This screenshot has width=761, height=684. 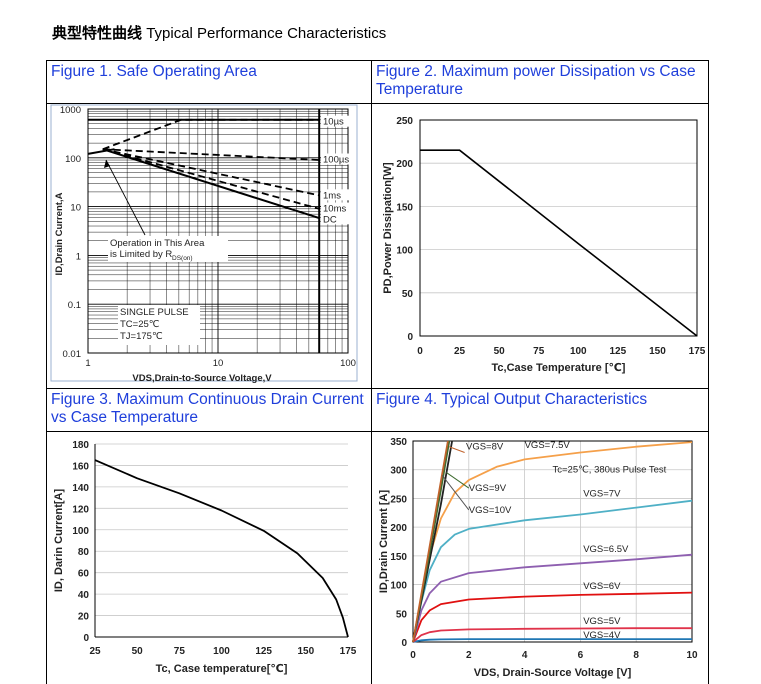 I want to click on fig4-curve-label: VGS=8V, so click(x=485, y=447).